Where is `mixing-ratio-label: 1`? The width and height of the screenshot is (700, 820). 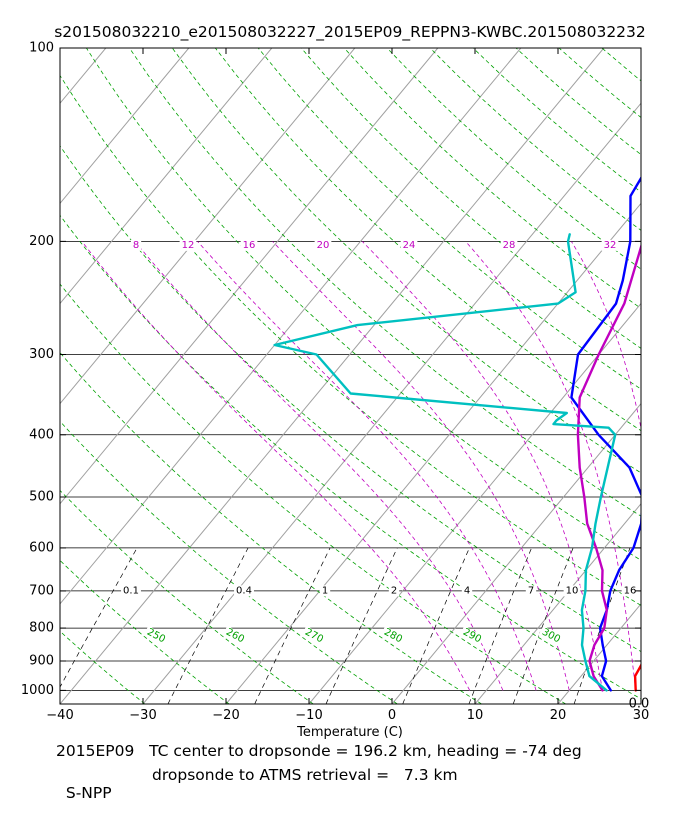
mixing-ratio-label: 1 is located at coordinates (325, 590).